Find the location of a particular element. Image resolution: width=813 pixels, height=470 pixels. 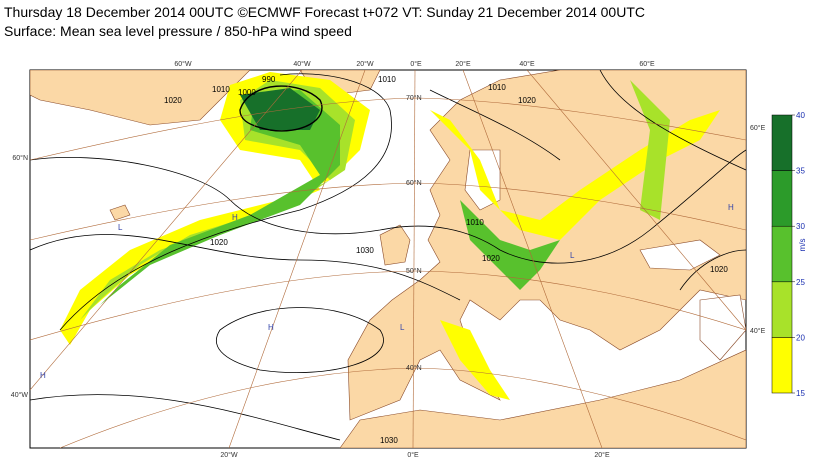

colorbar: m/s 15 20 25 30 35 40 is located at coordinates (789, 254).